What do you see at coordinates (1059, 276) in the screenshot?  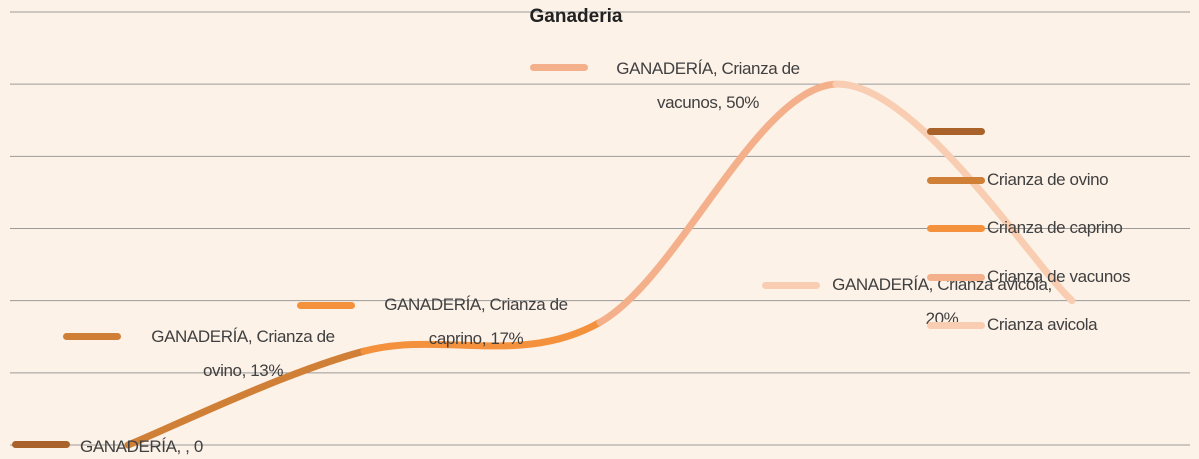 I see `legend-label: Crianza de vacunos` at bounding box center [1059, 276].